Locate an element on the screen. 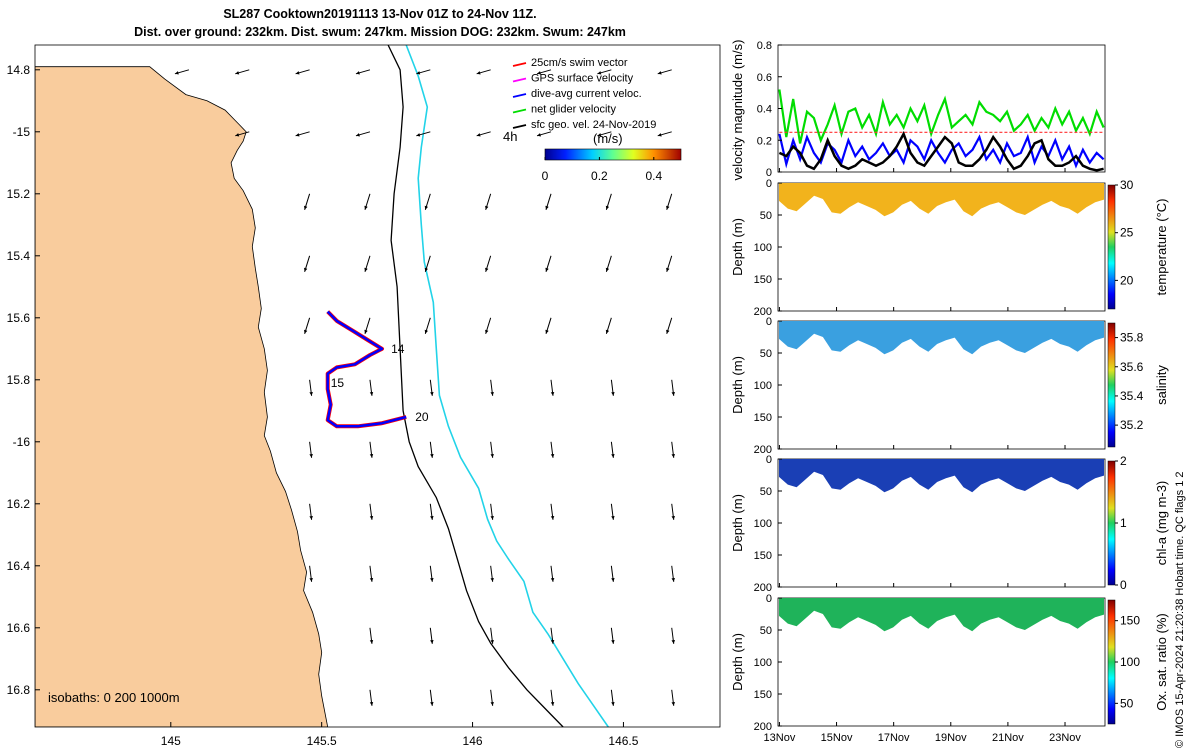 The width and height of the screenshot is (1200, 750). isobath-note: isobaths: 0 200 1000m is located at coordinates (114, 697).